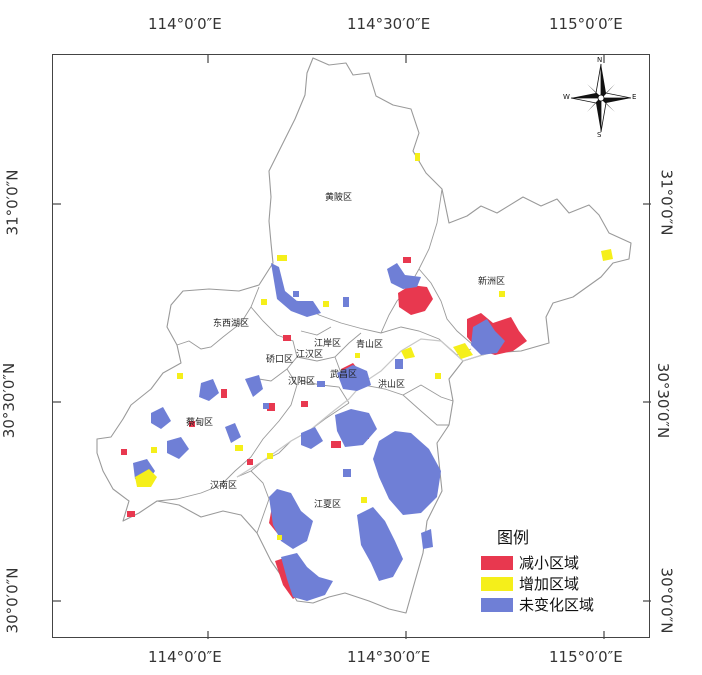  I want to click on district-label-hongshan: 洪山区, so click(392, 385).